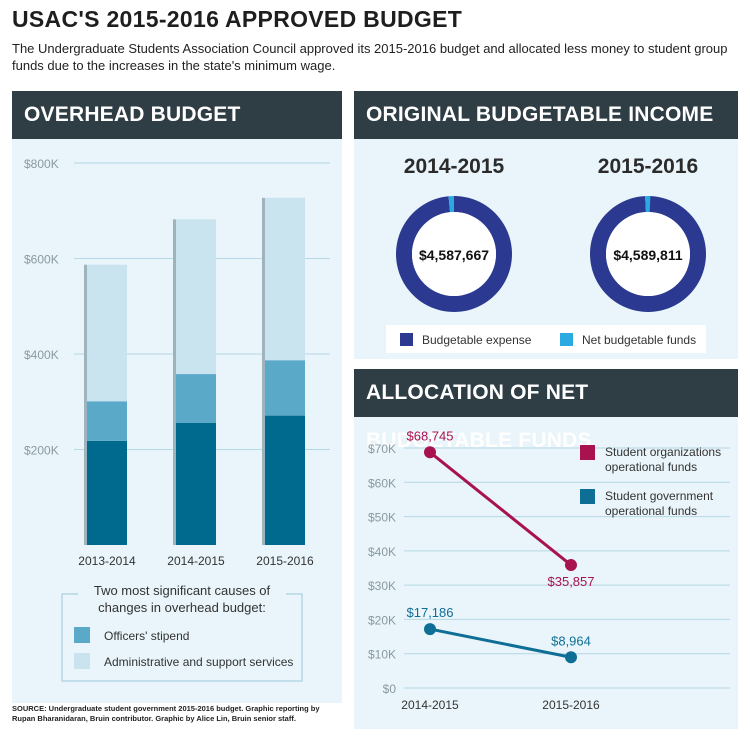 The height and width of the screenshot is (740, 750). Describe the element at coordinates (382, 586) in the screenshot. I see `y-tick-label: $30K` at that location.